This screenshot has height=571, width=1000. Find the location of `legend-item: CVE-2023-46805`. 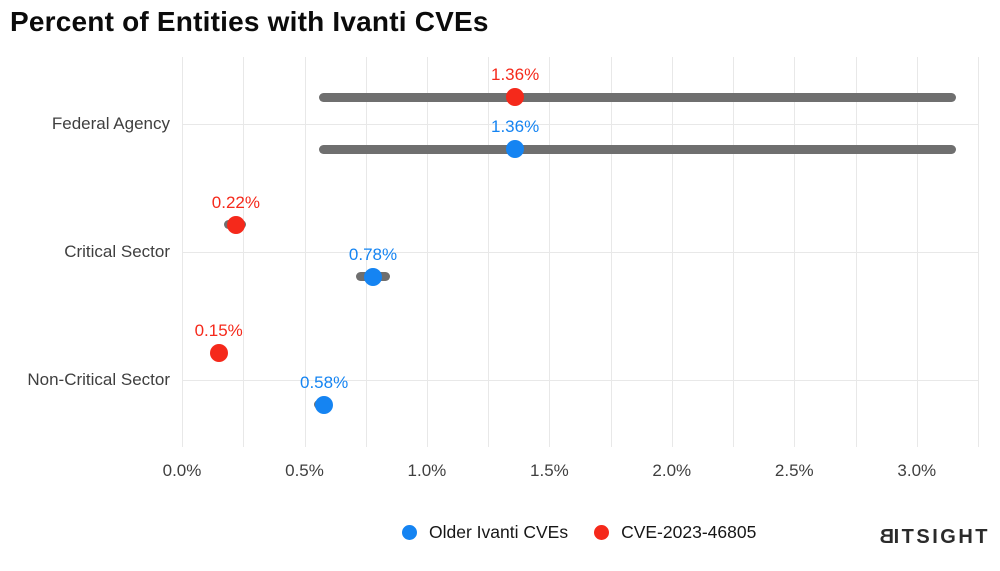

legend-item: CVE-2023-46805 is located at coordinates (675, 532).